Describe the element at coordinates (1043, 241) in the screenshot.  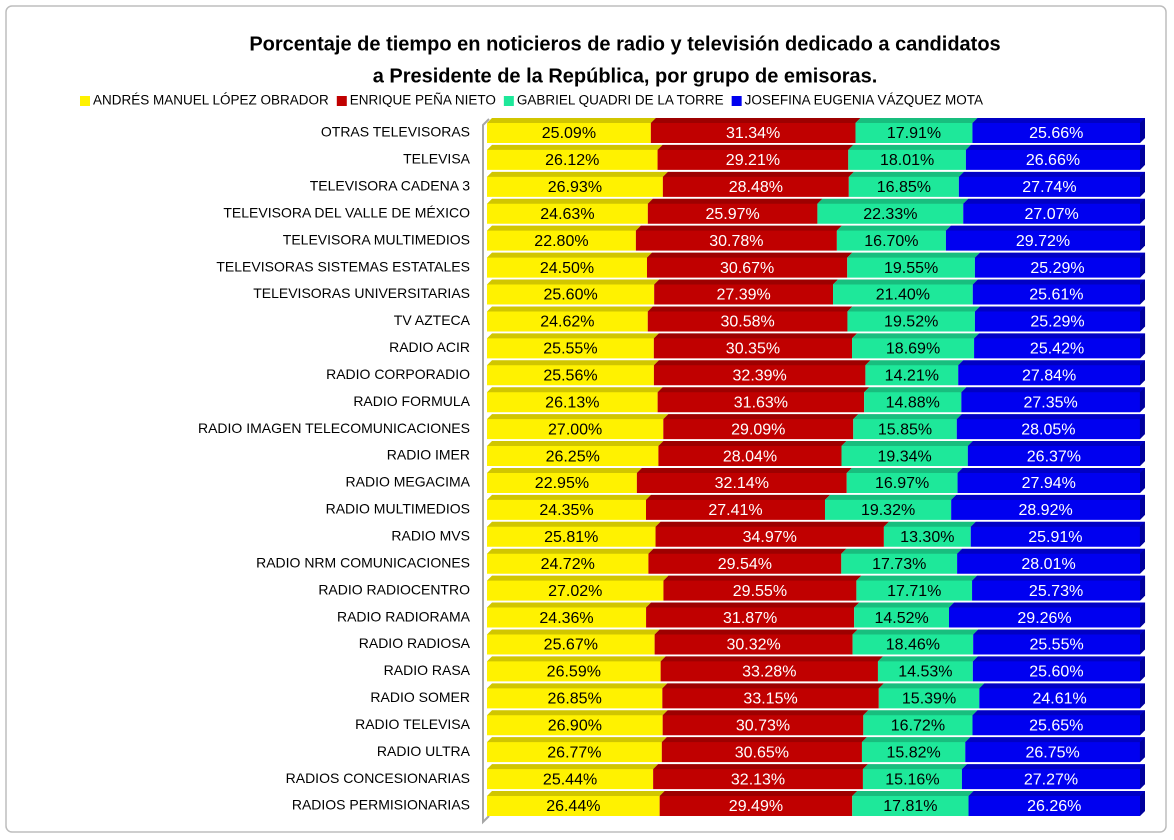
I see `data-label: 29.72%` at that location.